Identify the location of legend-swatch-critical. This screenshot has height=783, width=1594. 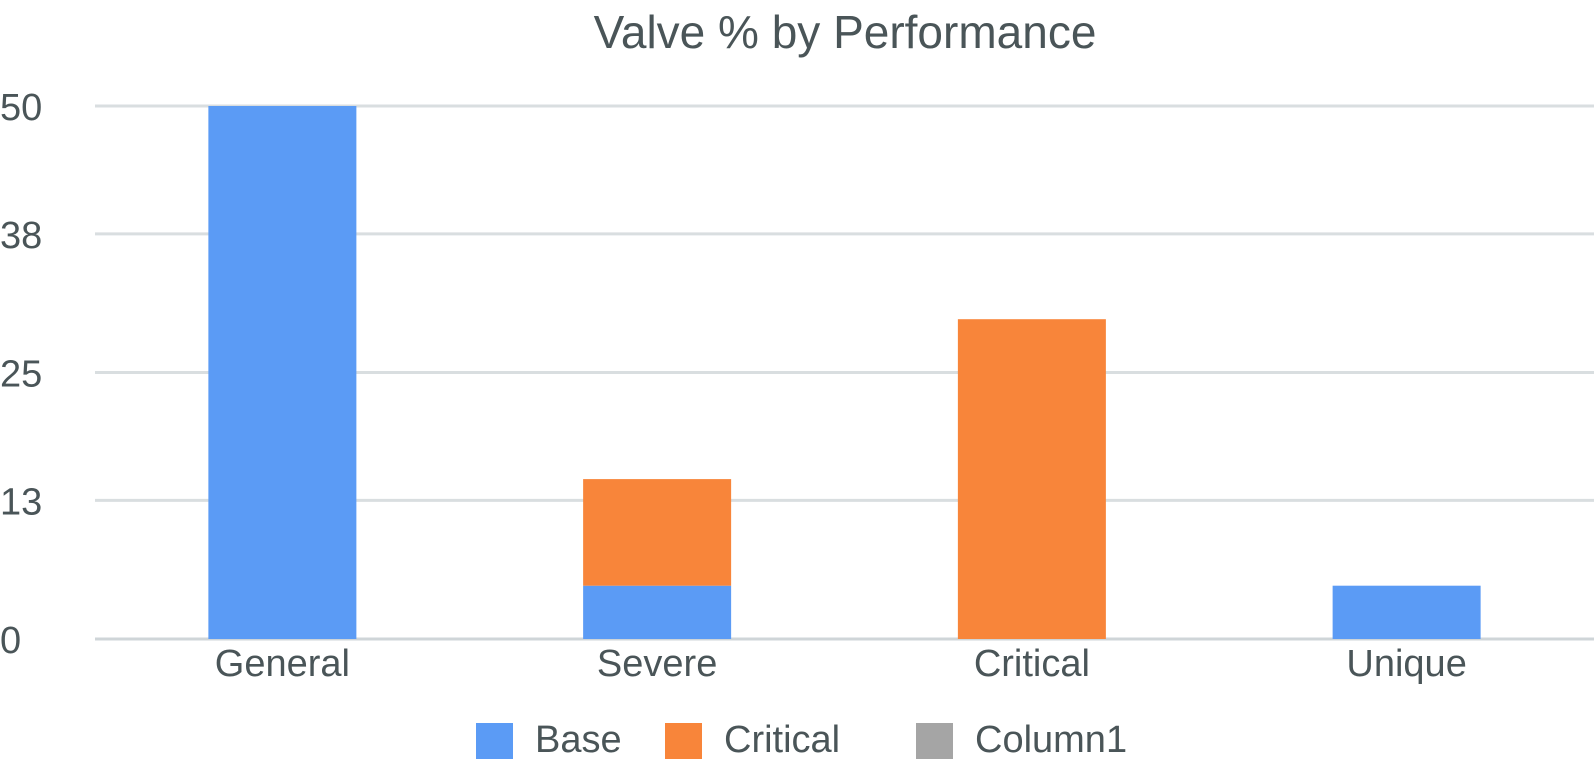
(683, 741).